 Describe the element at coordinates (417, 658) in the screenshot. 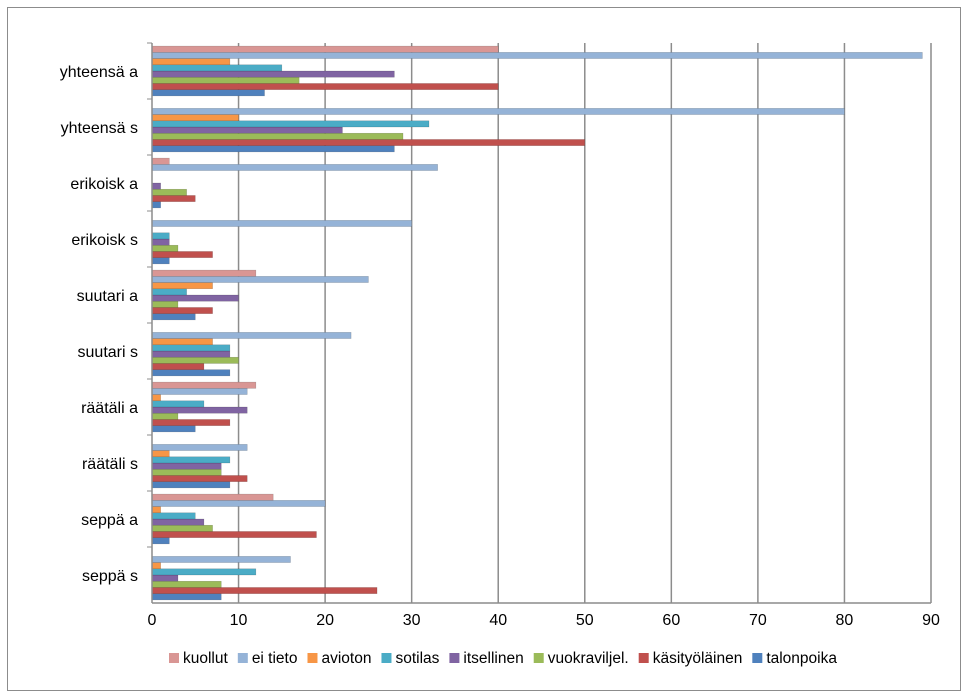

I see `legend-label: sotilas` at that location.